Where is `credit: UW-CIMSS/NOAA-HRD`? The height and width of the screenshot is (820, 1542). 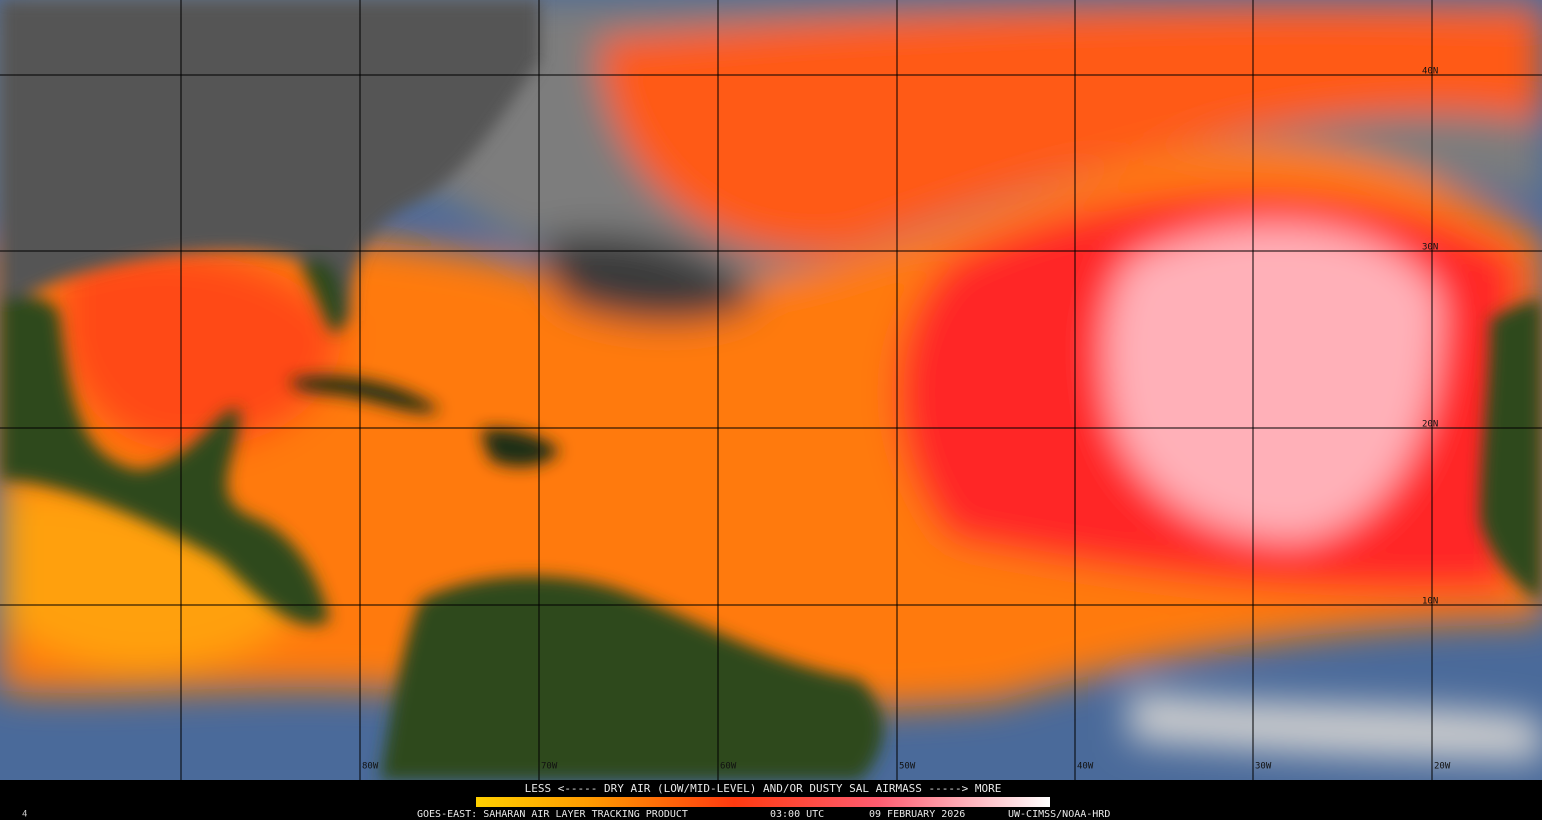 credit: UW-CIMSS/NOAA-HRD is located at coordinates (1059, 814).